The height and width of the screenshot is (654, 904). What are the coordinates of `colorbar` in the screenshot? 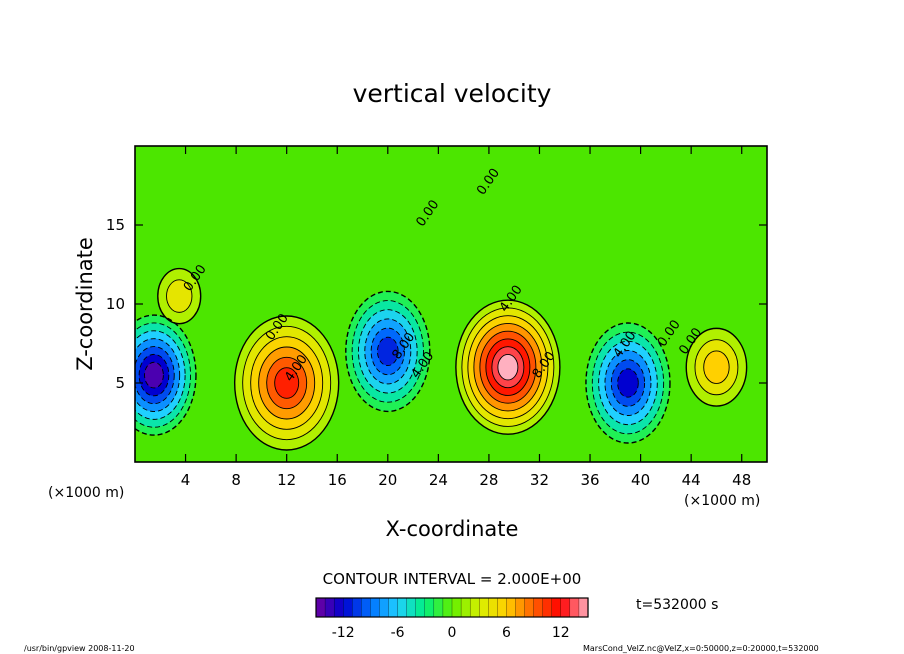 It's located at (452, 607).